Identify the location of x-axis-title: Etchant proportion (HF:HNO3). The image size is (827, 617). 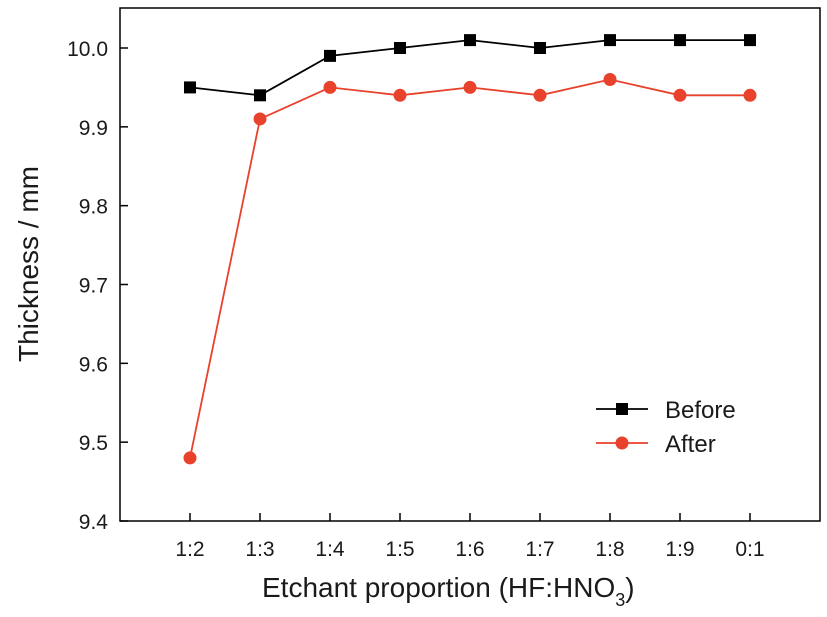
(448, 591).